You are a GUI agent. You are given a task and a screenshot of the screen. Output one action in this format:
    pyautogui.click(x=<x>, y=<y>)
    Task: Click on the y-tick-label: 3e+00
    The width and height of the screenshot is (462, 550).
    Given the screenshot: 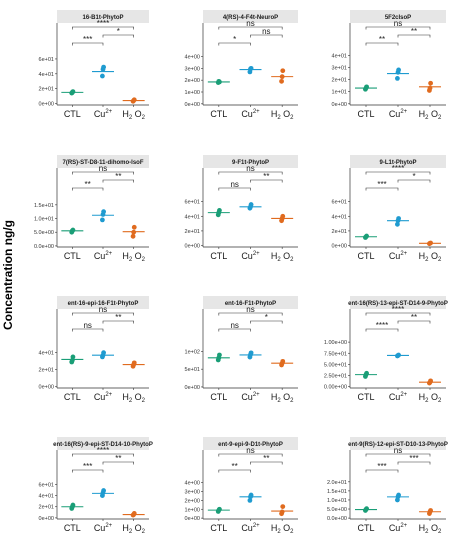 What is the action you would take?
    pyautogui.click(x=192, y=493)
    